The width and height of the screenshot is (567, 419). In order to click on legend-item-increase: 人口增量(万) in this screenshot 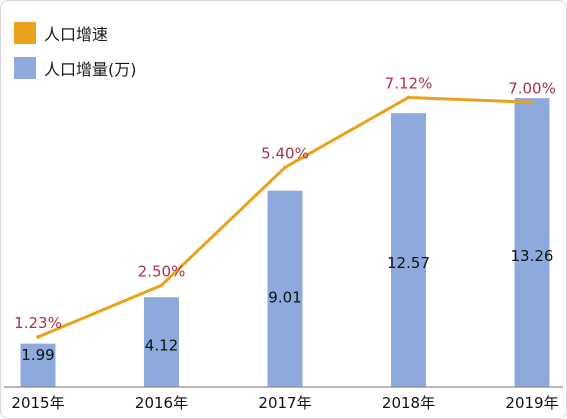, I will do `click(75, 68)`.